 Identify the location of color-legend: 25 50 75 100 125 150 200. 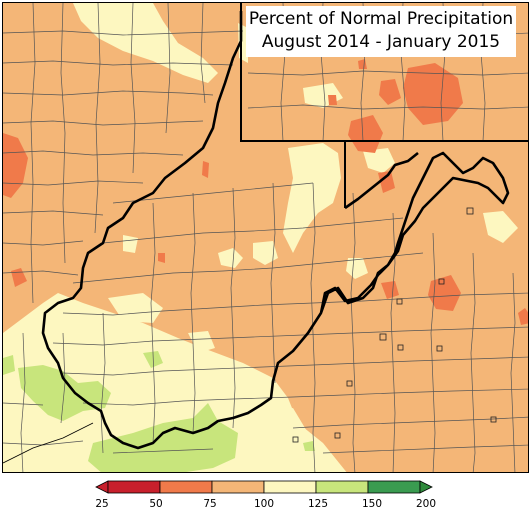
(265, 495).